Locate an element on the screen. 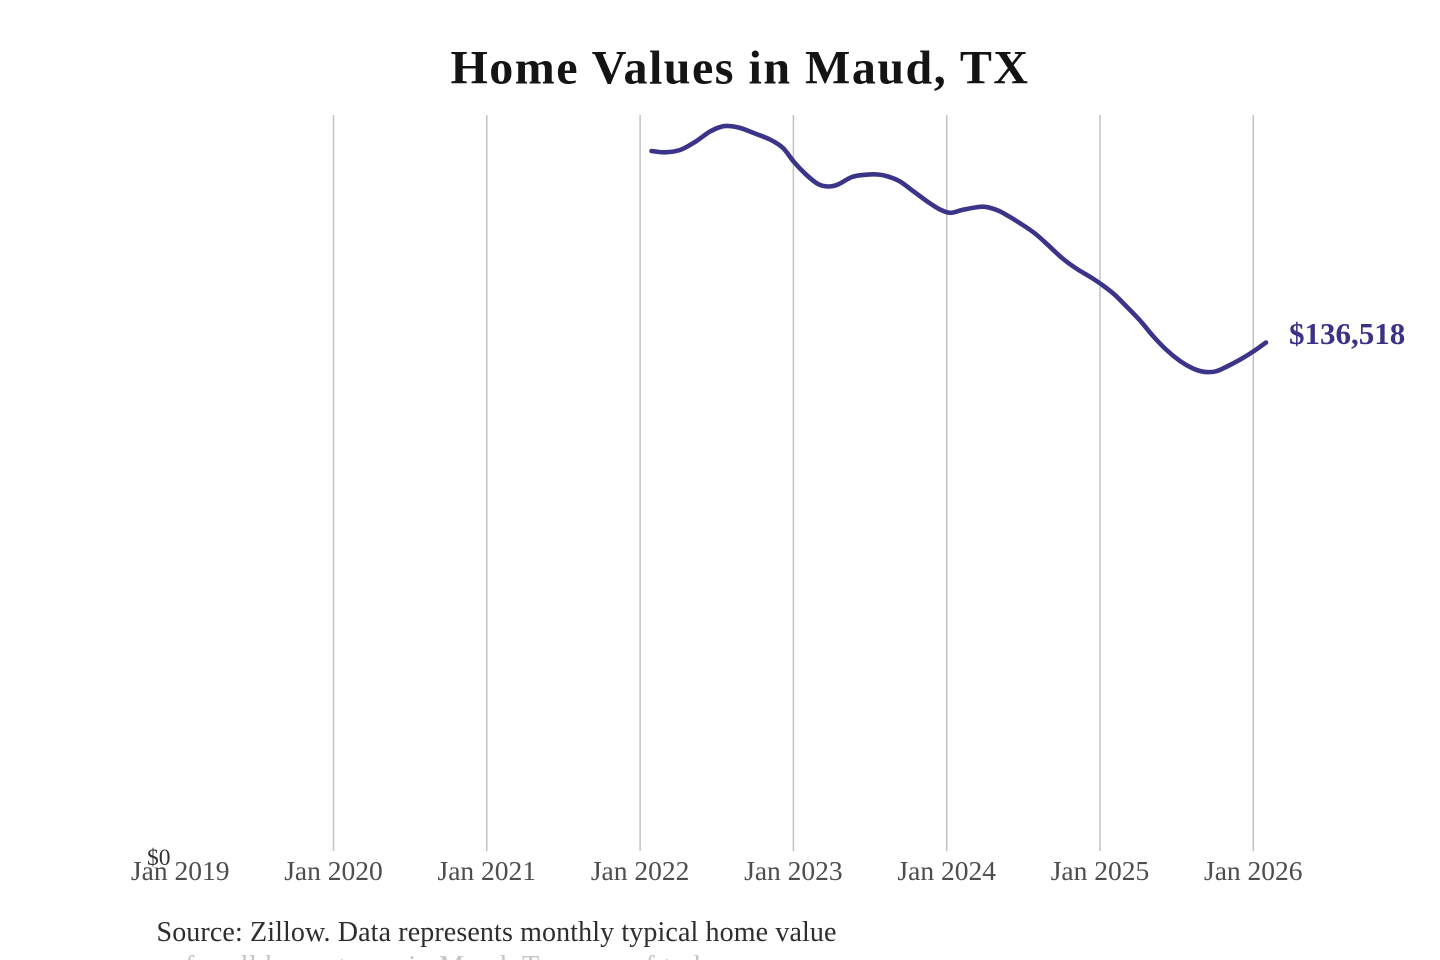  svg-text: Jan 2024 is located at coordinates (946, 870).